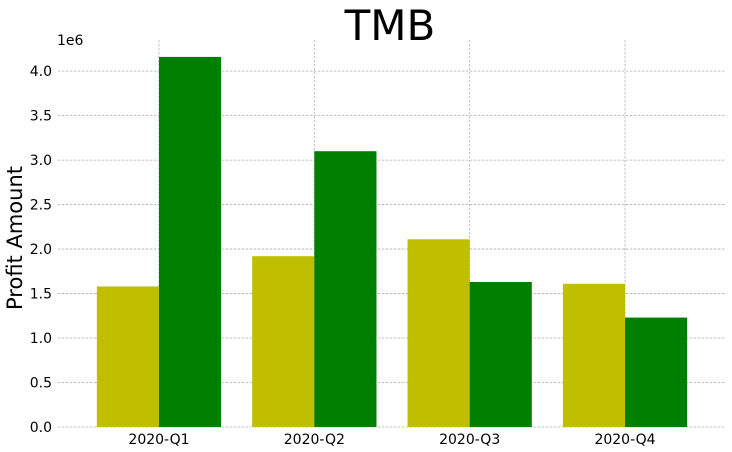 This screenshot has width=732, height=452. Describe the element at coordinates (314, 440) in the screenshot. I see `x-tick-label: 2020-Q2` at that location.